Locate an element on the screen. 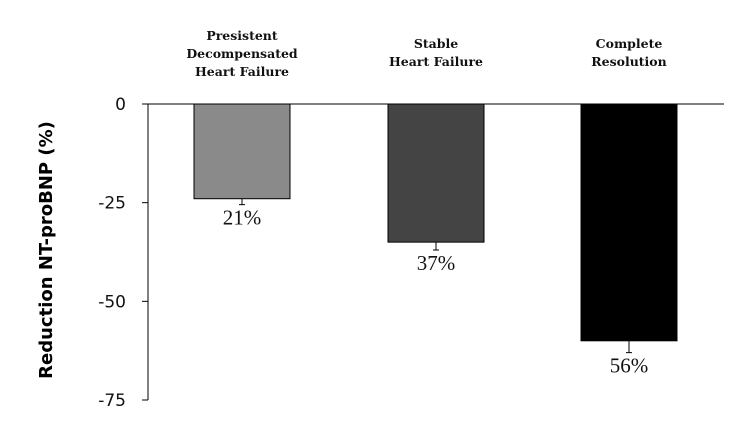 The image size is (746, 431). y-tick-label: -50 is located at coordinates (112, 302).